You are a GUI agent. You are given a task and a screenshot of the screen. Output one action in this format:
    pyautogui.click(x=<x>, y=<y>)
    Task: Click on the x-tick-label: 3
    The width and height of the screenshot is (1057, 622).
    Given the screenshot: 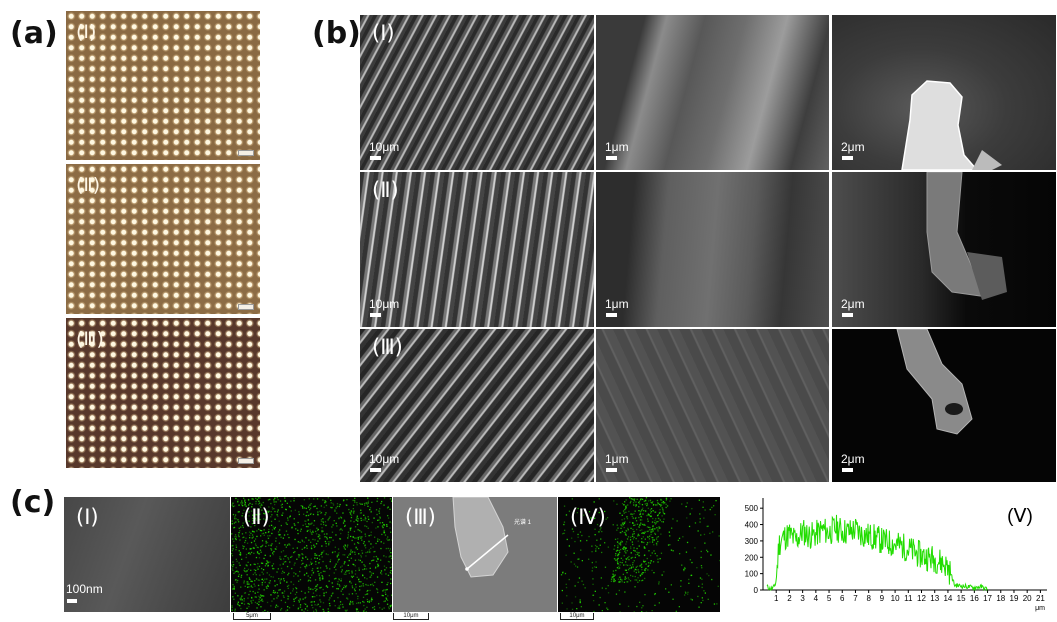 What is the action you would take?
    pyautogui.click(x=802, y=598)
    